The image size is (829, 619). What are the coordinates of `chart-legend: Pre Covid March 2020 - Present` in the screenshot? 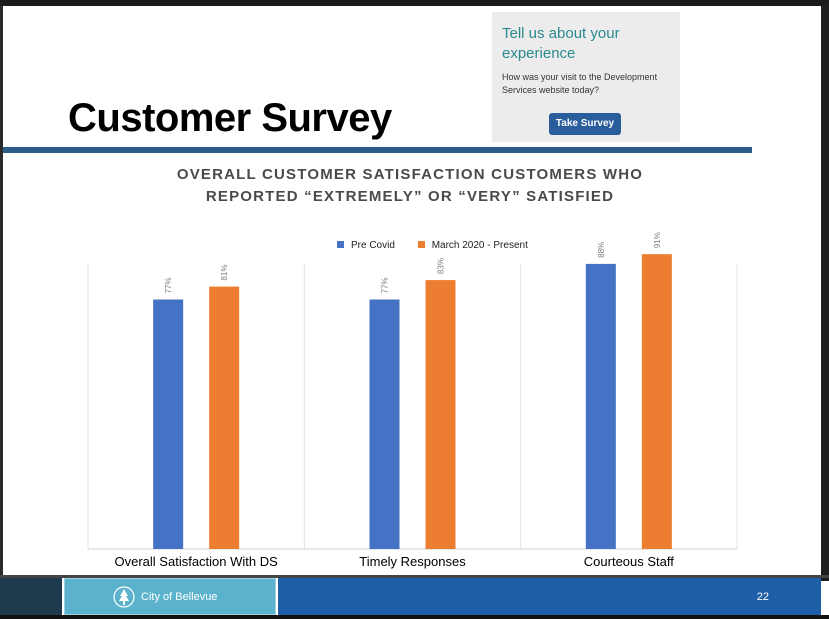 It's located at (442, 245).